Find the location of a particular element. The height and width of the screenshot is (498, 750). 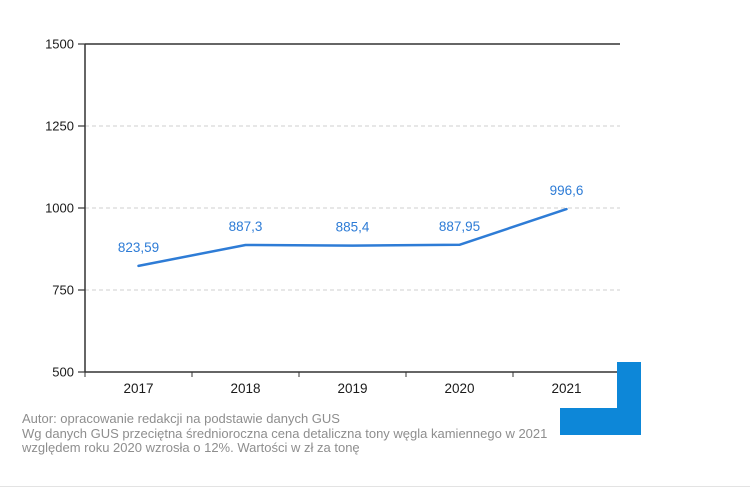

svg-text: 750 is located at coordinates (63, 290).